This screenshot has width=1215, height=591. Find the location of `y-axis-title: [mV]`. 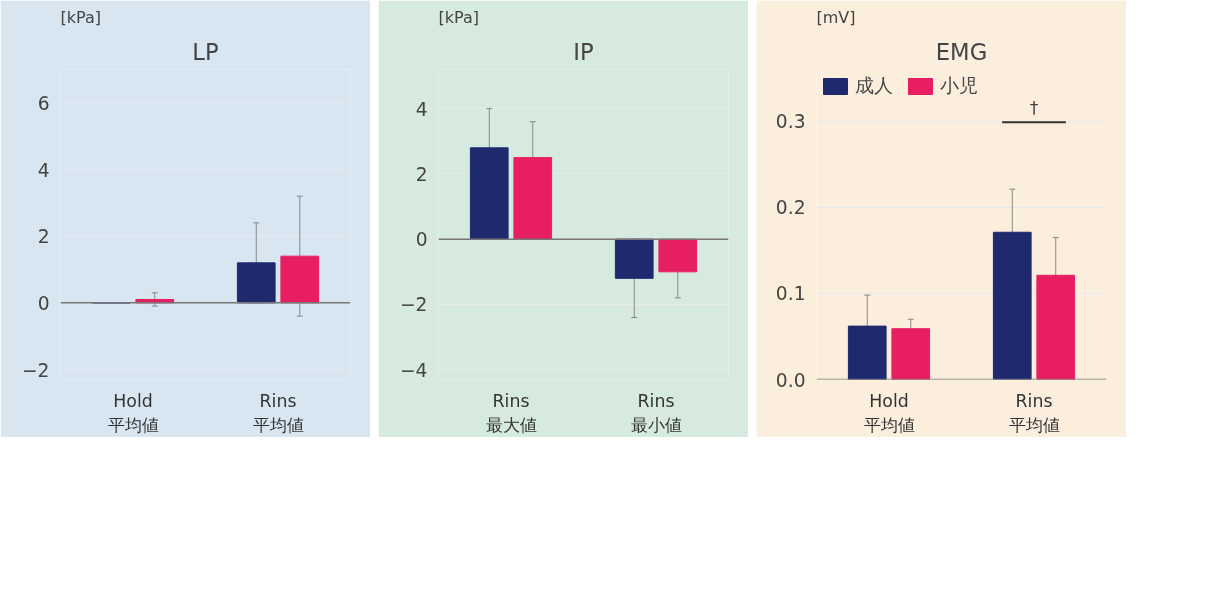

y-axis-title: [mV] is located at coordinates (836, 17).